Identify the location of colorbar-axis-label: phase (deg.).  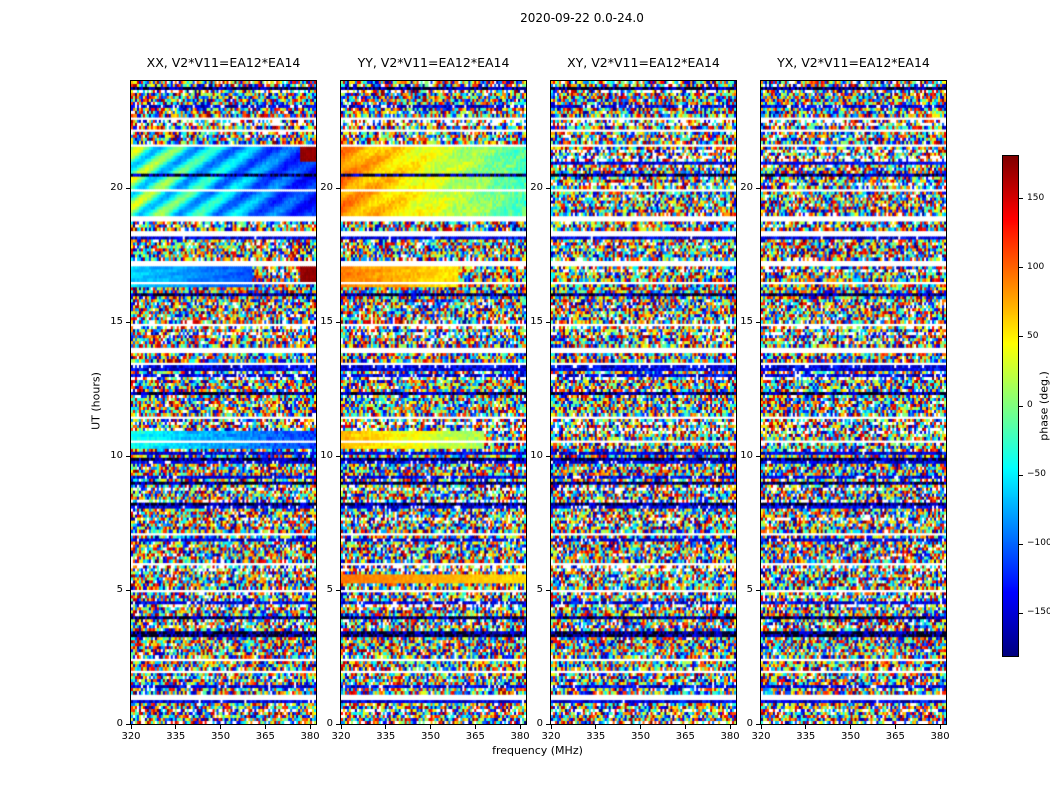
(1043, 406).